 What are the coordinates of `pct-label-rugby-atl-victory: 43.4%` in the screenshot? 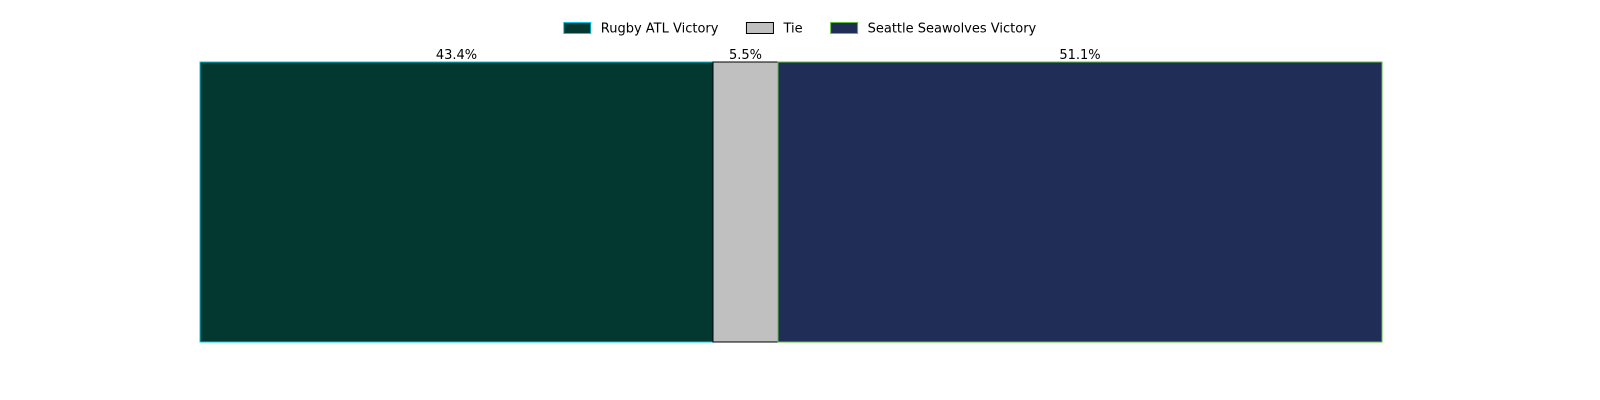 It's located at (456, 55).